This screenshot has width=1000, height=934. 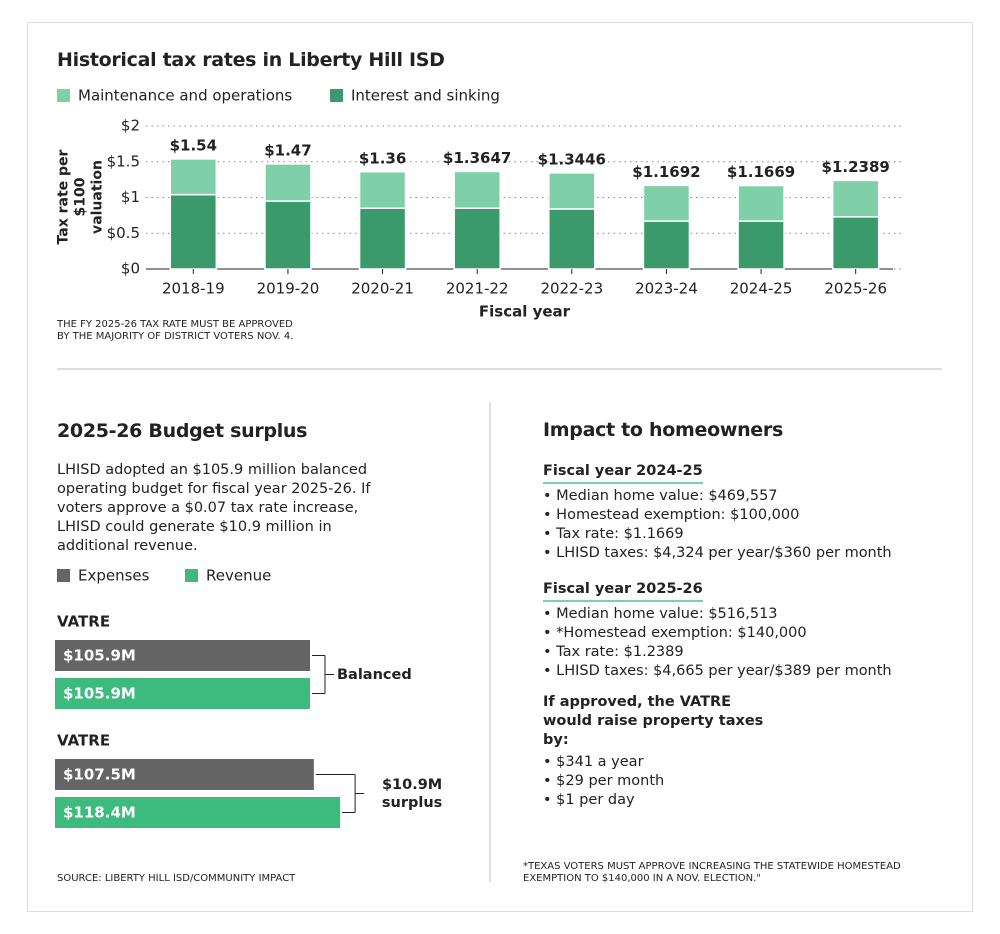 What do you see at coordinates (193, 145) in the screenshot?
I see `total-label: $1.54` at bounding box center [193, 145].